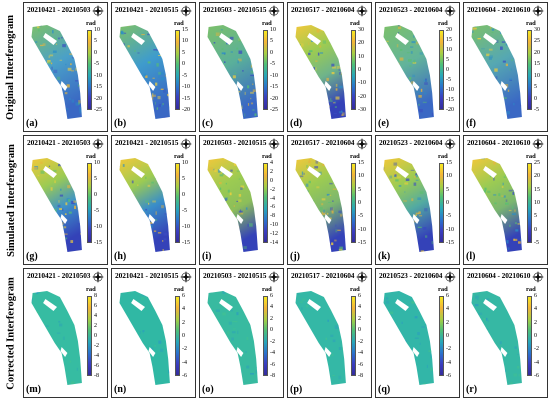 Image resolution: width=550 pixels, height=402 pixels. I want to click on row-label-text: Corrected Interferogram, so click(11, 333).